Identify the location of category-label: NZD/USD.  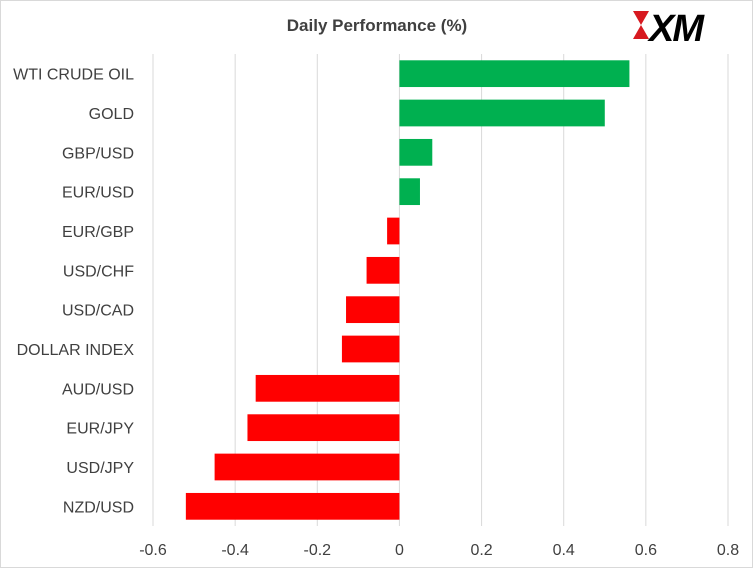
(98, 507).